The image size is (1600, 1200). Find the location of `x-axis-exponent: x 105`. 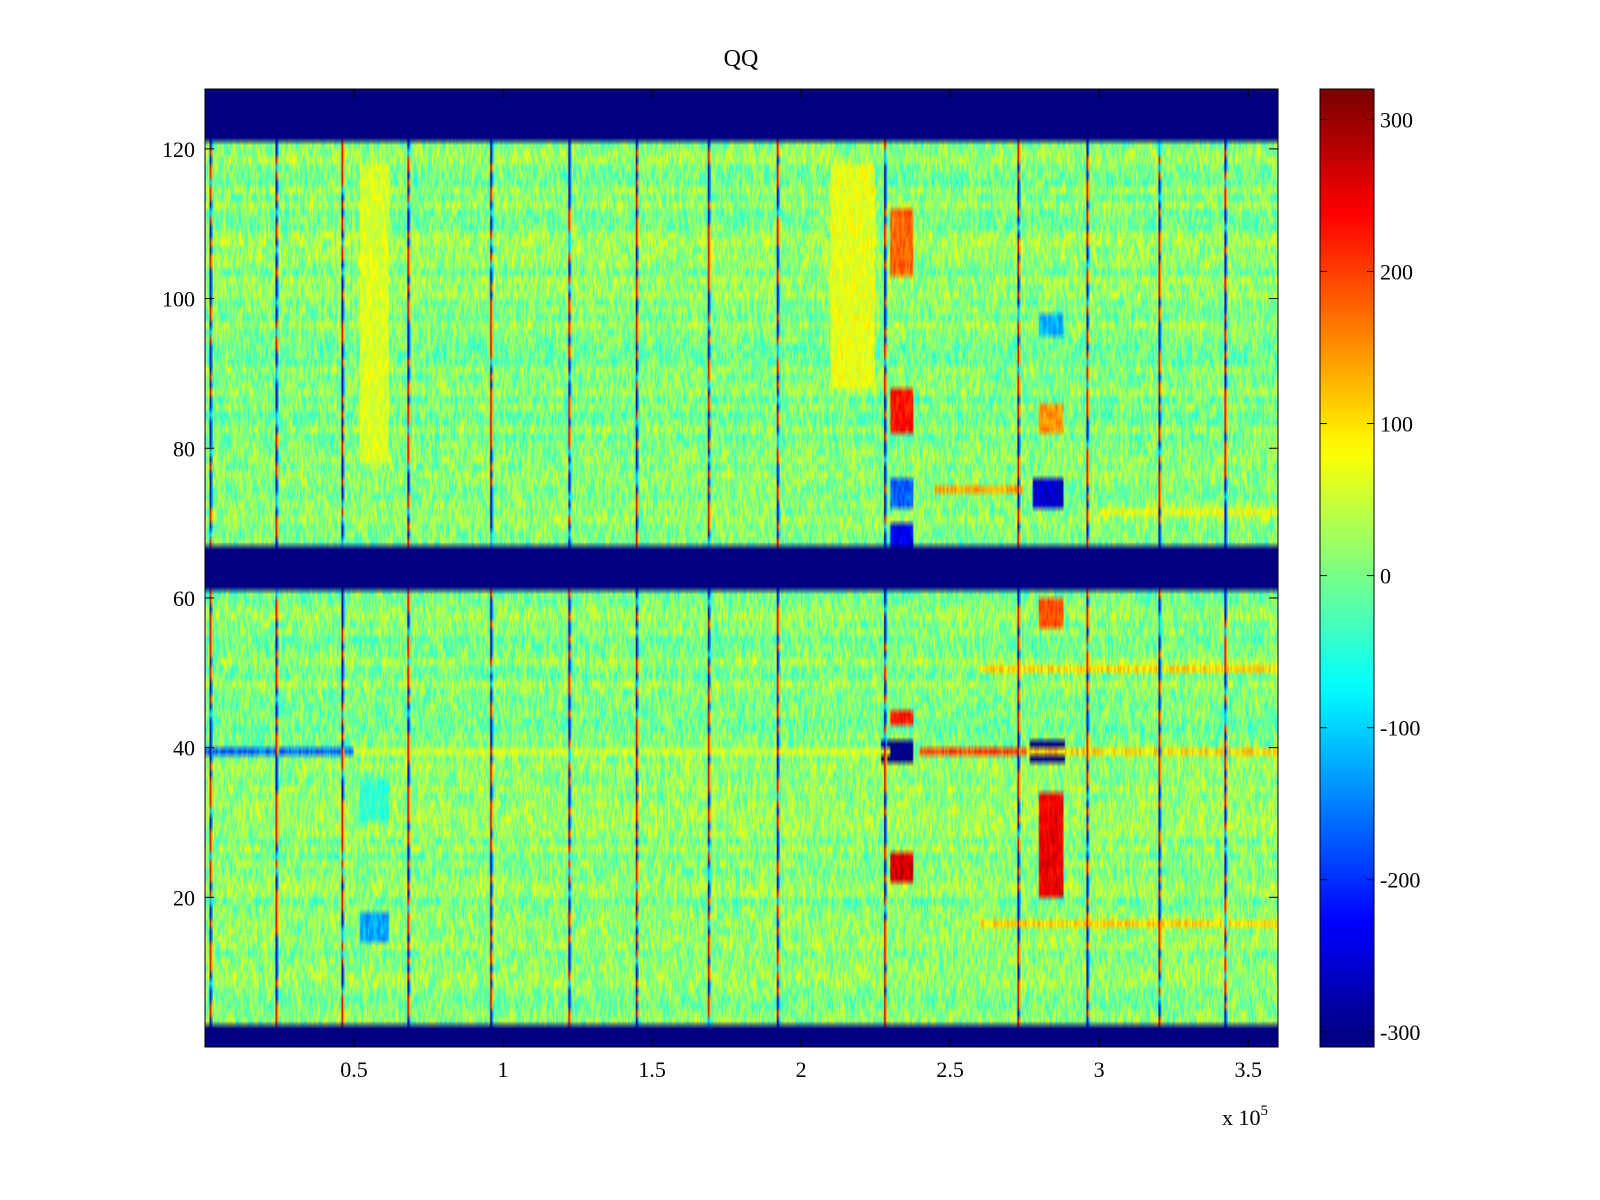

x-axis-exponent: x 105 is located at coordinates (1245, 1116).